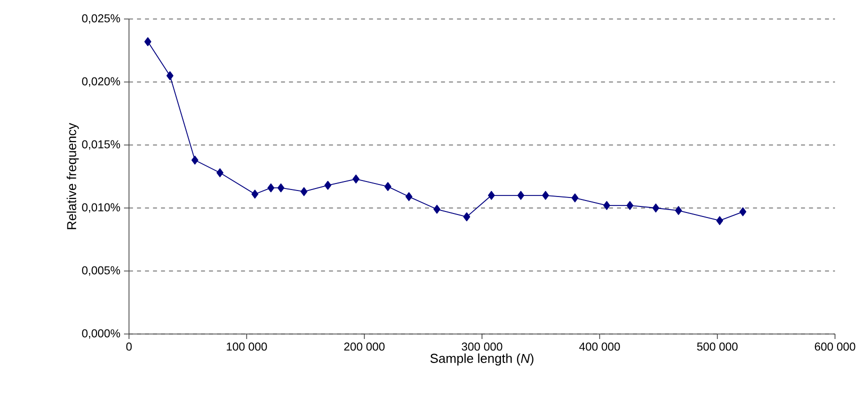  Describe the element at coordinates (482, 359) in the screenshot. I see `x-axis-title: Sample length (N)` at that location.